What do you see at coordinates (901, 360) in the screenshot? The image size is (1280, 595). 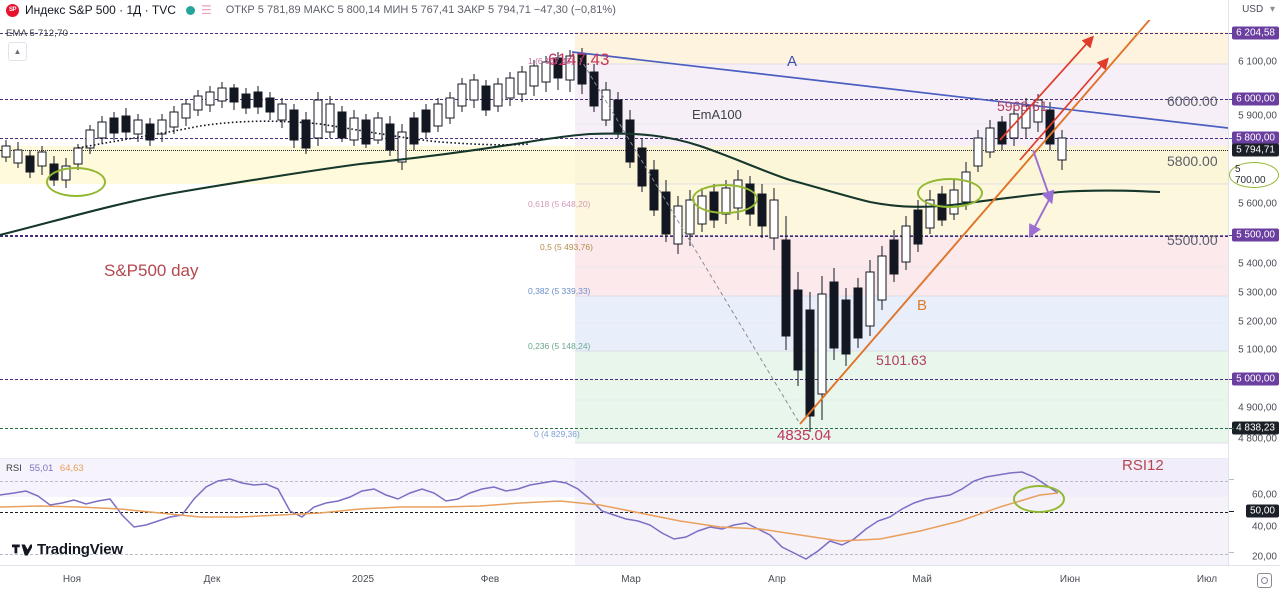 I see `annotation-support-5101: 5101.63` at bounding box center [901, 360].